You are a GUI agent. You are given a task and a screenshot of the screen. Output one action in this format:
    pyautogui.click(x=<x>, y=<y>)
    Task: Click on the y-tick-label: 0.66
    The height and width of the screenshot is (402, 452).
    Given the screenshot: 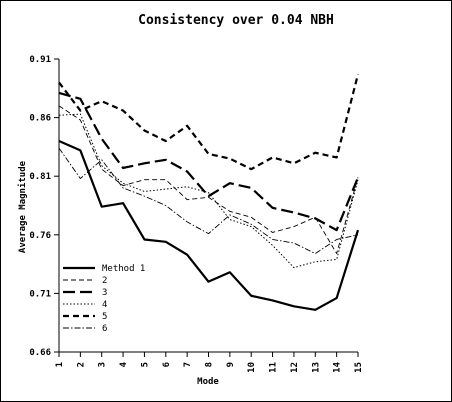 What is the action you would take?
    pyautogui.click(x=40, y=353)
    